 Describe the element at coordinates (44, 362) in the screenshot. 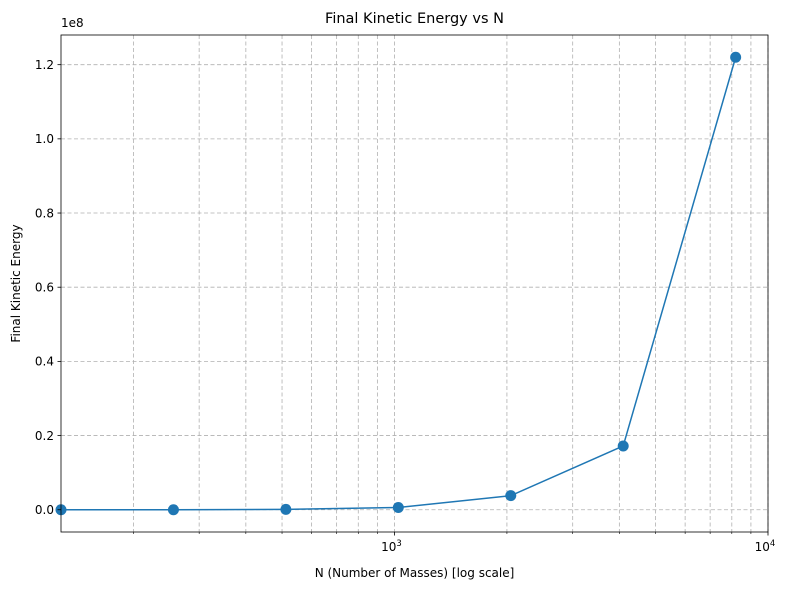

I see `y-tick-label: 0.4` at that location.